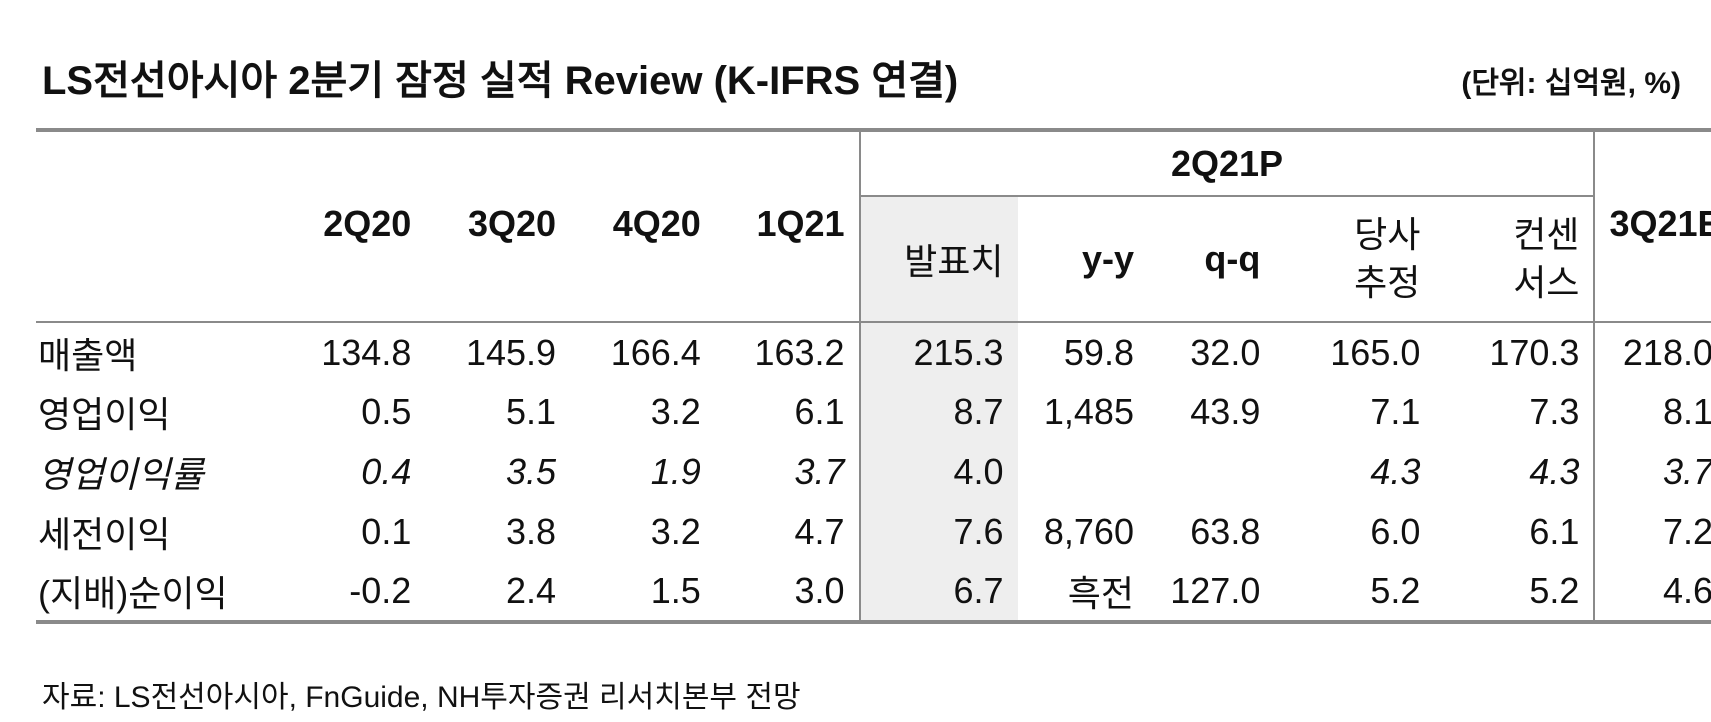 Image resolution: width=1711 pixels, height=722 pixels. What do you see at coordinates (1652, 593) in the screenshot?
I see `table-cell: 4.6` at bounding box center [1652, 593].